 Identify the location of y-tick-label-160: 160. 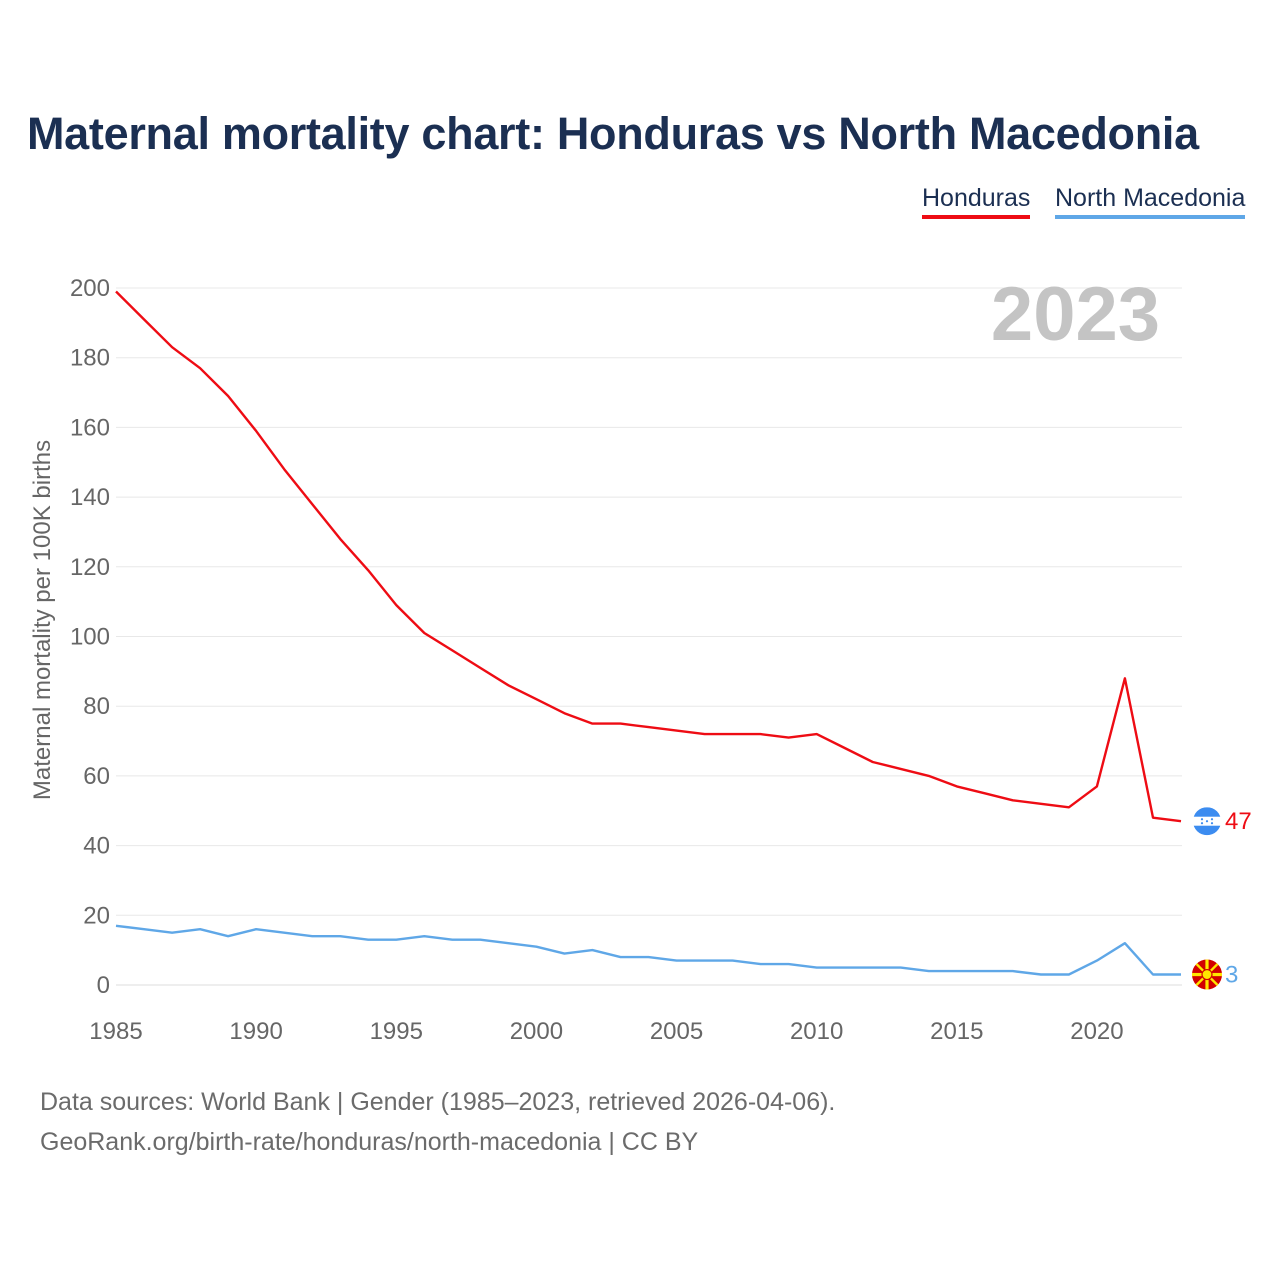
(90, 427).